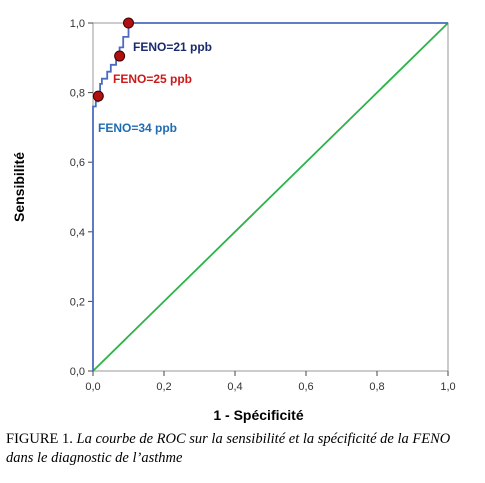 The width and height of the screenshot is (485, 483). Describe the element at coordinates (77, 163) in the screenshot. I see `y-tick-label: 0,6` at that location.